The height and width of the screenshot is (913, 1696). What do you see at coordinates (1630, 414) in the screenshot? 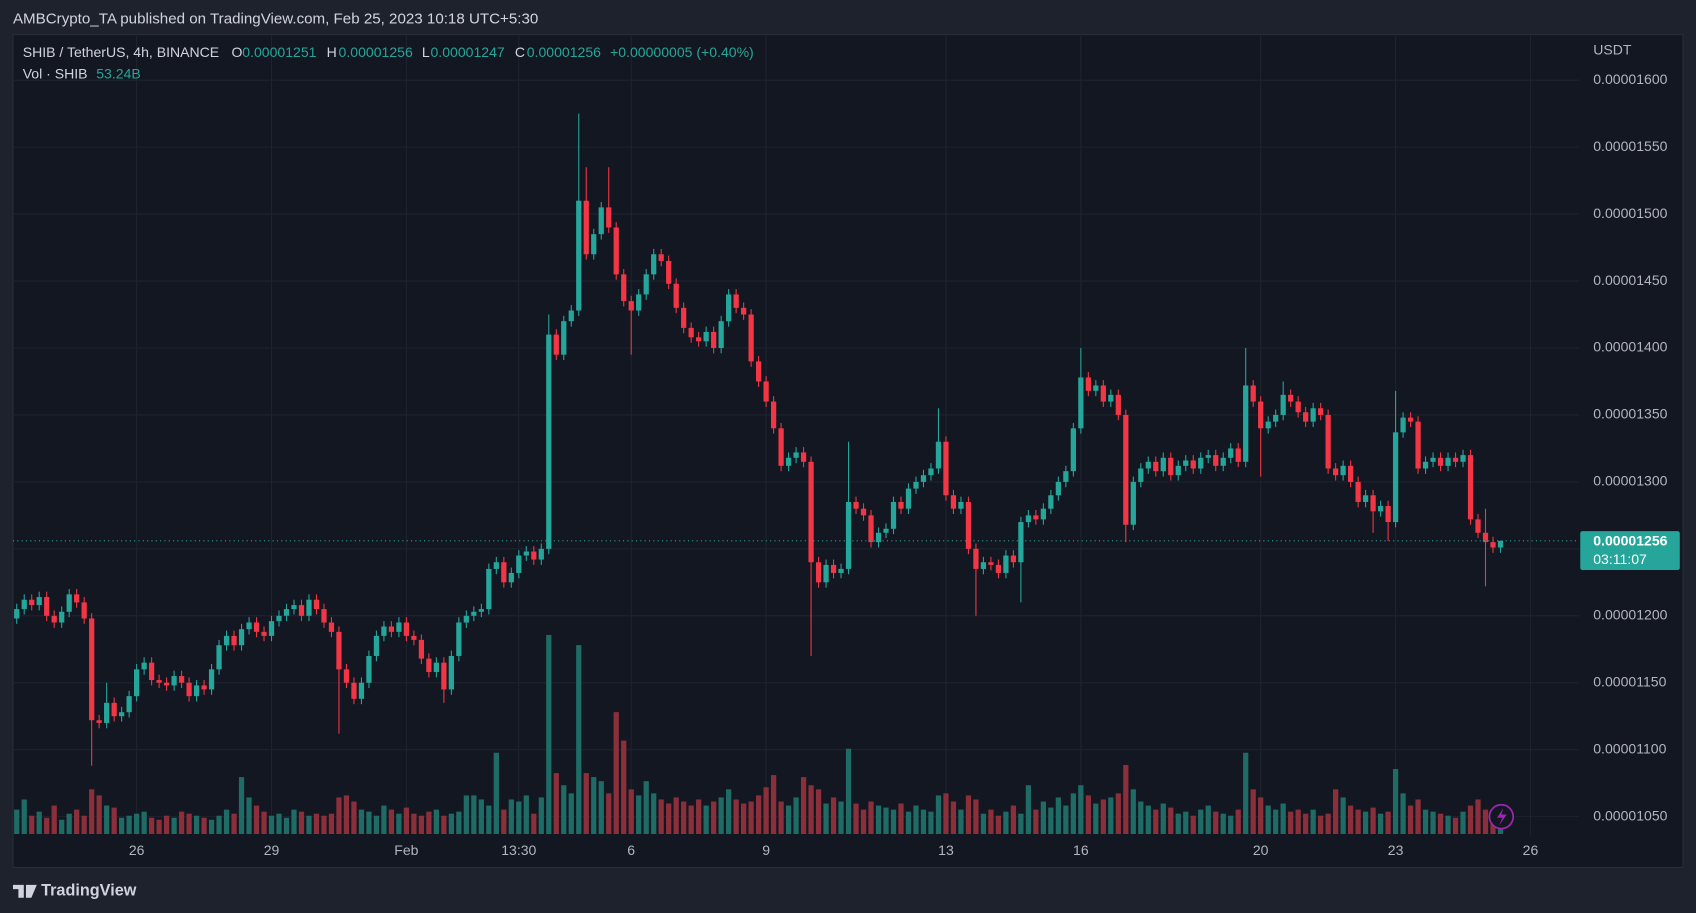
I see `y-tick-label: 0.00001350` at bounding box center [1630, 414].